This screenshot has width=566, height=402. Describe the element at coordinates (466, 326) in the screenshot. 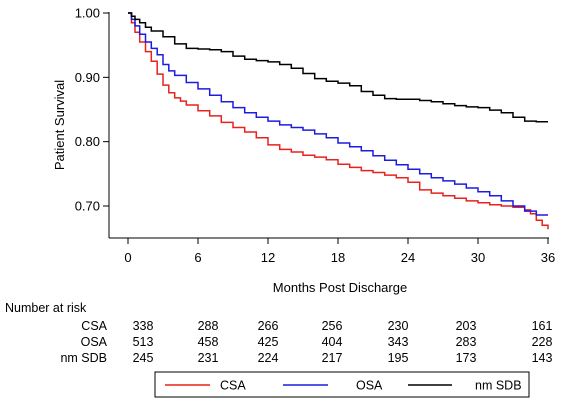

I see `risk-count: 203` at that location.